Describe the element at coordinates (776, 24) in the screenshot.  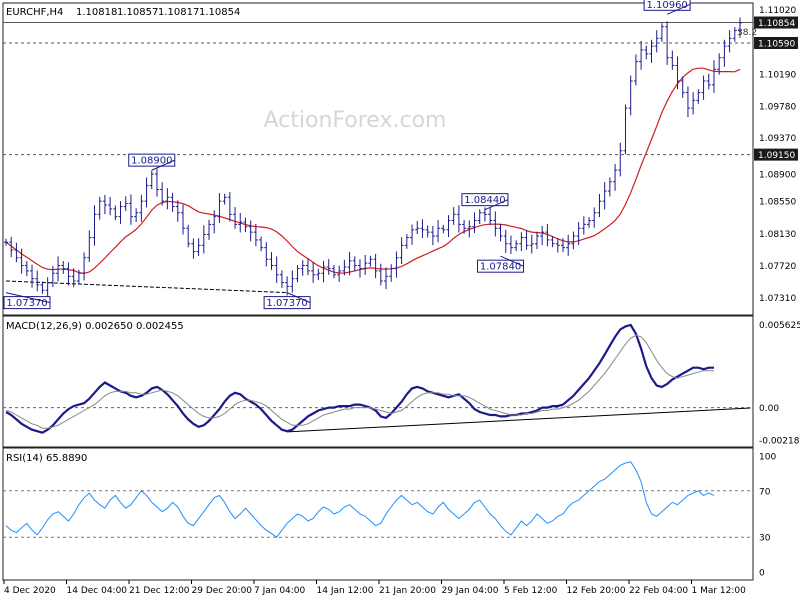
I see `svg-text: 1.10854` at that location.